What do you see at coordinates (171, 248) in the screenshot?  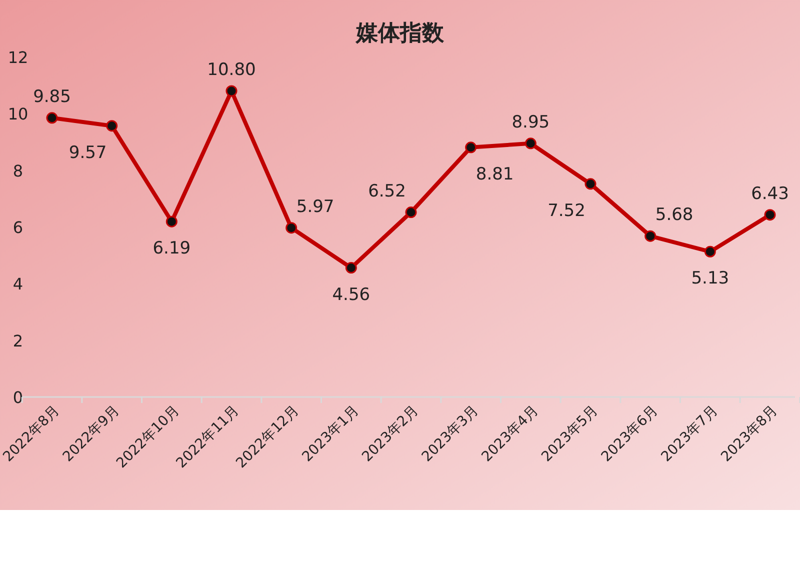 I see `data-label: 6.19` at bounding box center [171, 248].